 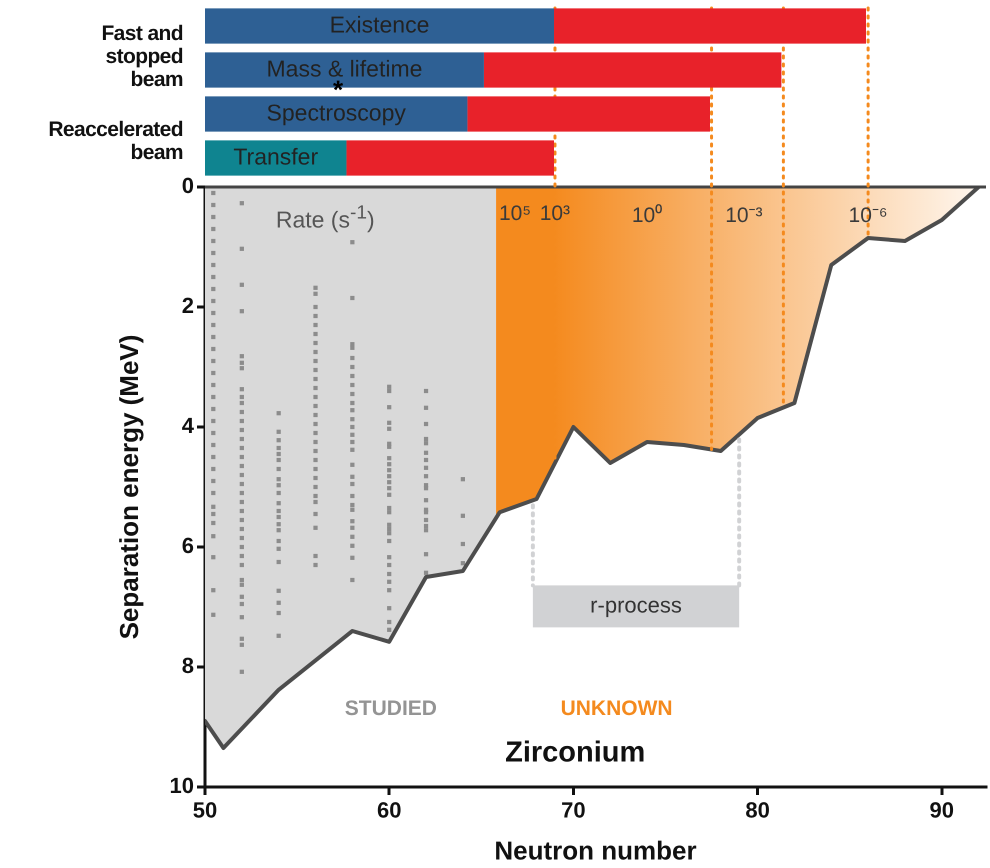 What do you see at coordinates (188, 305) in the screenshot?
I see `y-tick-label: 2` at bounding box center [188, 305].